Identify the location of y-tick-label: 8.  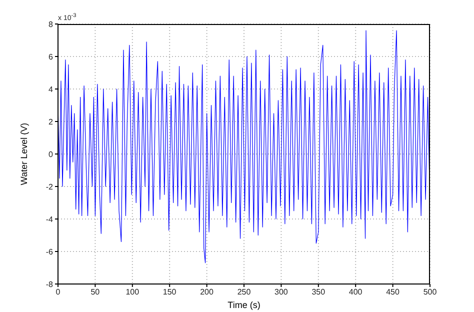
(51, 24).